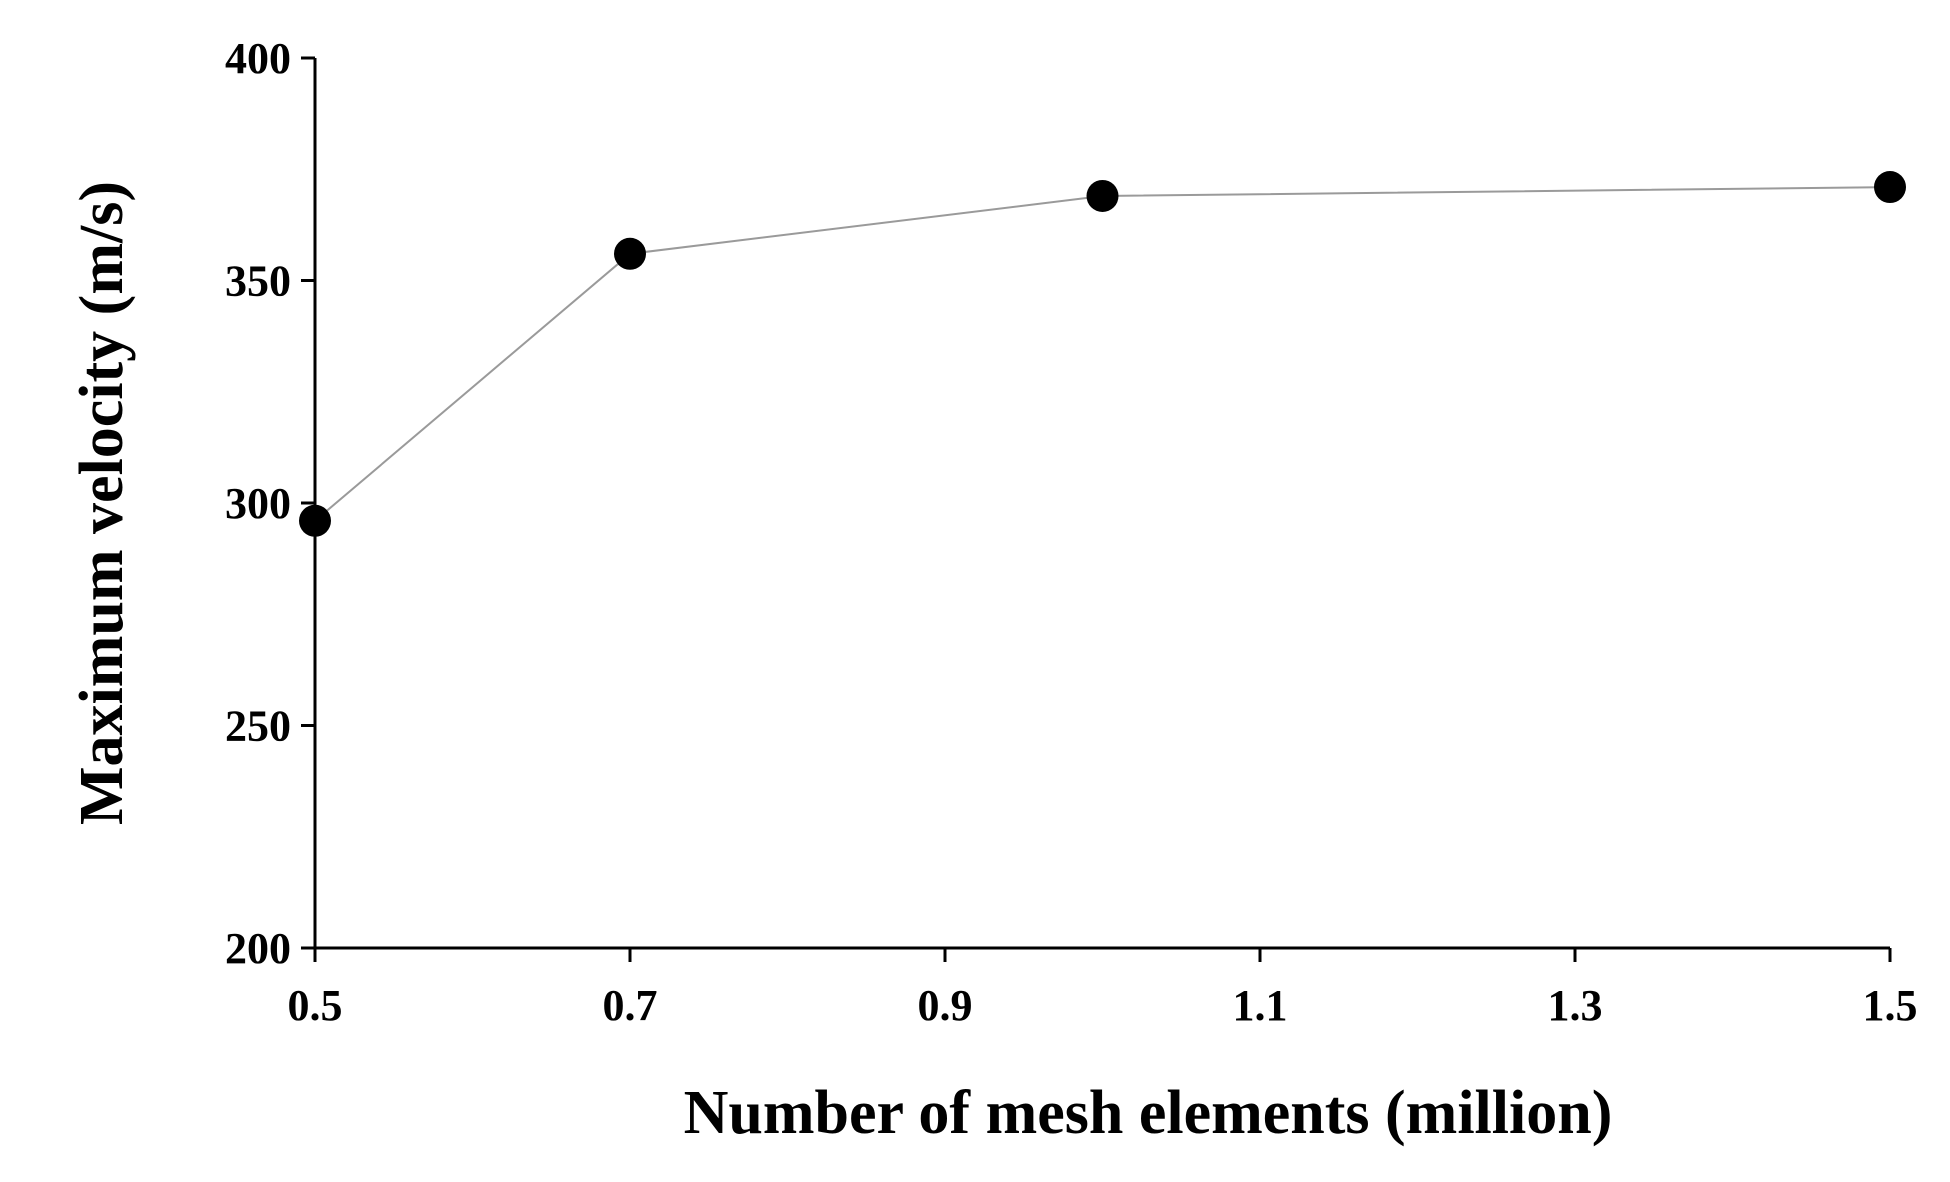  Describe the element at coordinates (630, 1005) in the screenshot. I see `x-tick-label: 0.7` at that location.